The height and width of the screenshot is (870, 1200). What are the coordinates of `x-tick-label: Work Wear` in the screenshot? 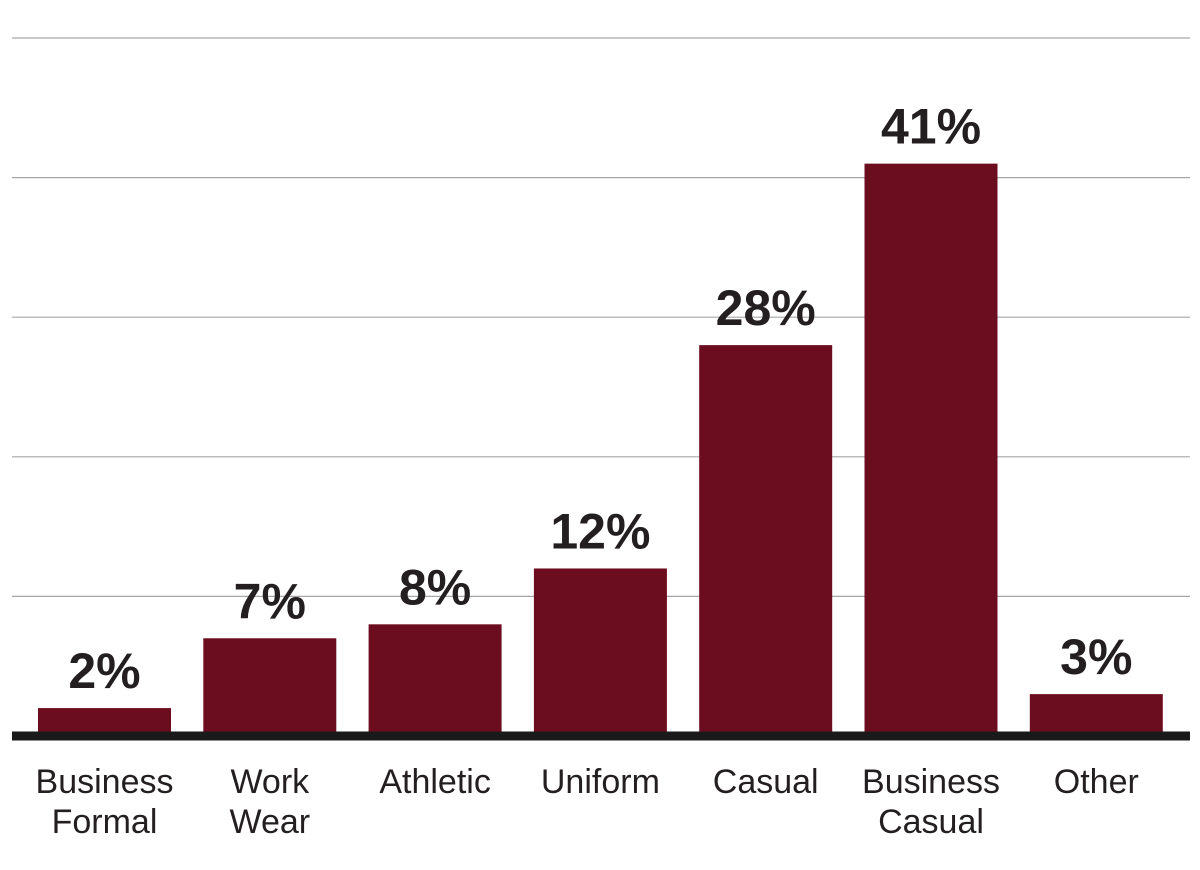 It's located at (269, 802).